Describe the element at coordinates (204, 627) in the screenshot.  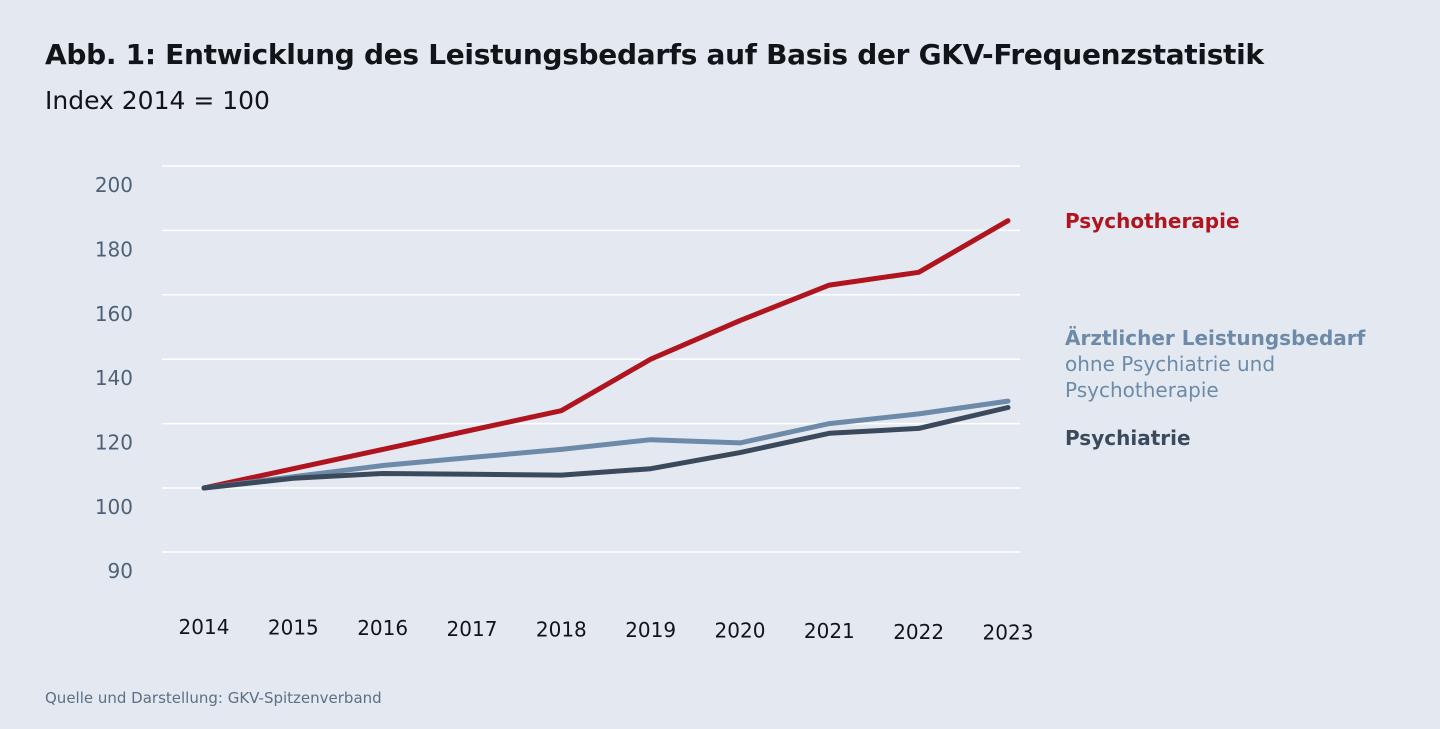
I see `x-tick-label: 2014` at that location.